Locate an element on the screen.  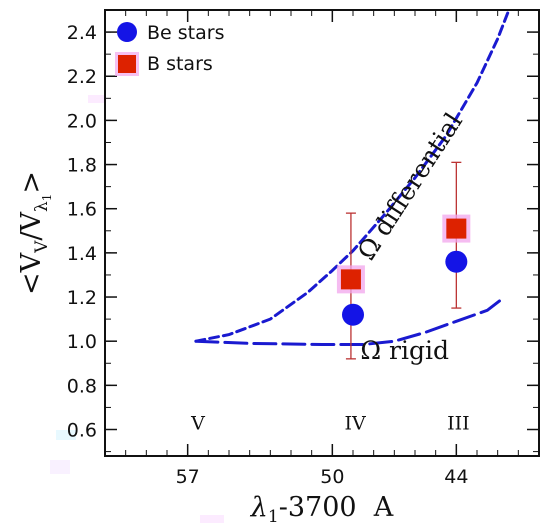
y-axis-title: <VV/Vλ1> is located at coordinates (35, 233).